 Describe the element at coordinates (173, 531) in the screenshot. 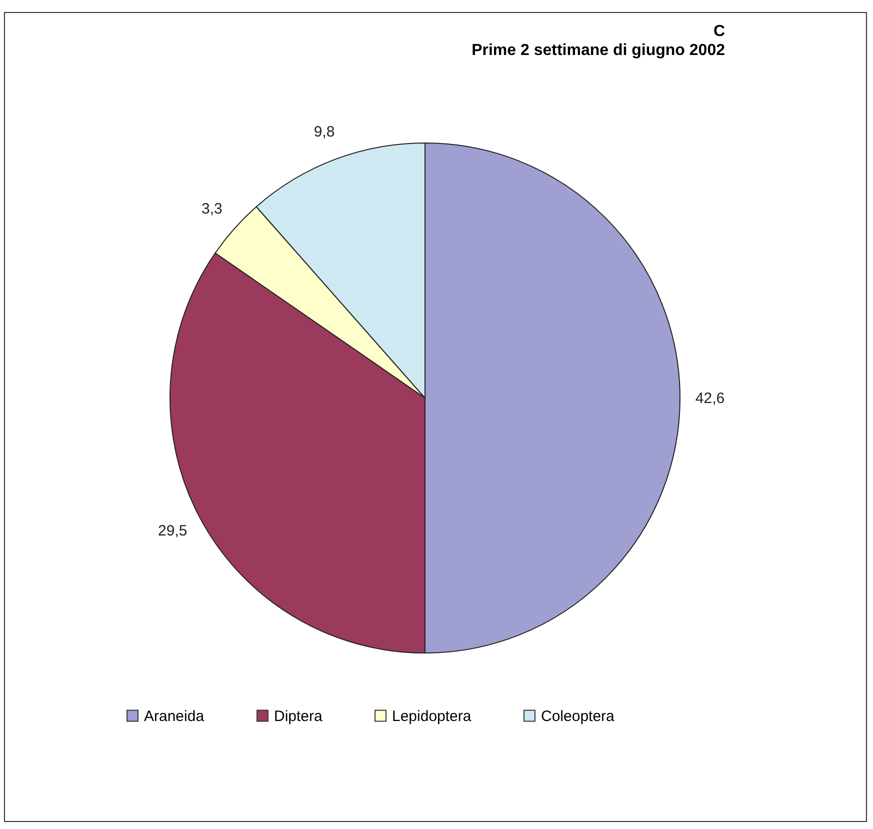

I see `data-label: 29,5` at that location.